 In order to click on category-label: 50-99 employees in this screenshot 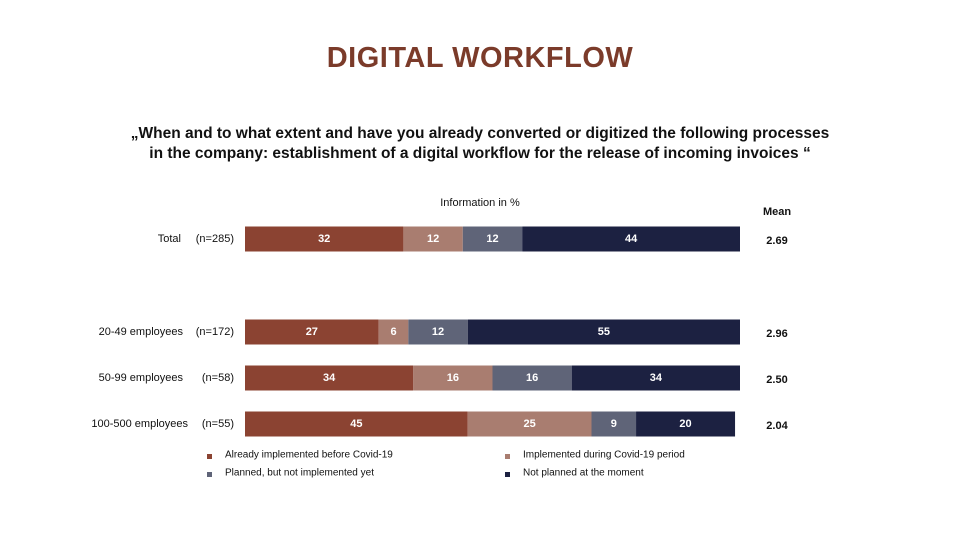, I will do `click(141, 378)`.